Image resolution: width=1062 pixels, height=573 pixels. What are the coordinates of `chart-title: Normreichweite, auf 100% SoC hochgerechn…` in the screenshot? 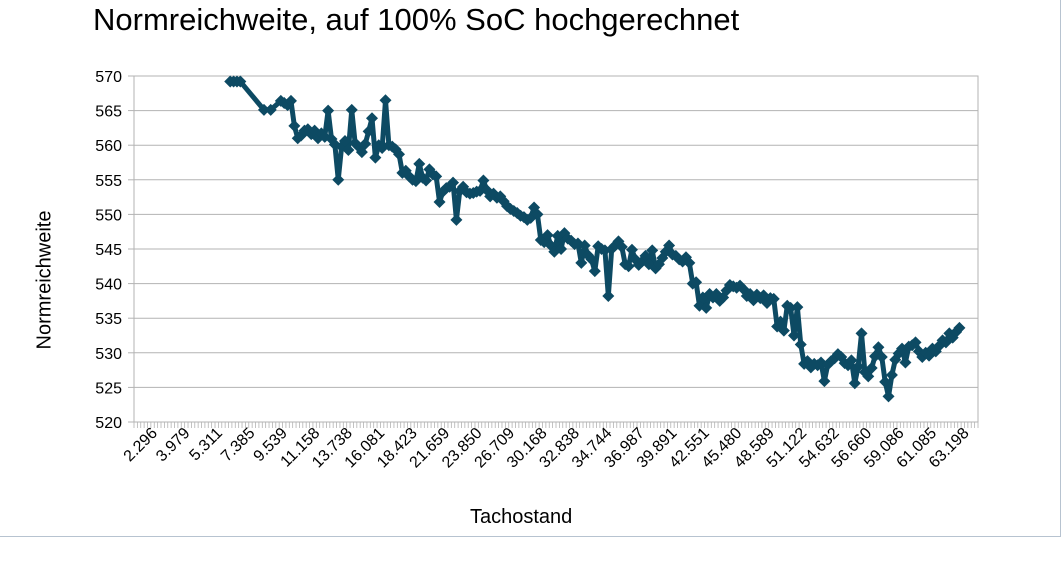 It's located at (416, 19).